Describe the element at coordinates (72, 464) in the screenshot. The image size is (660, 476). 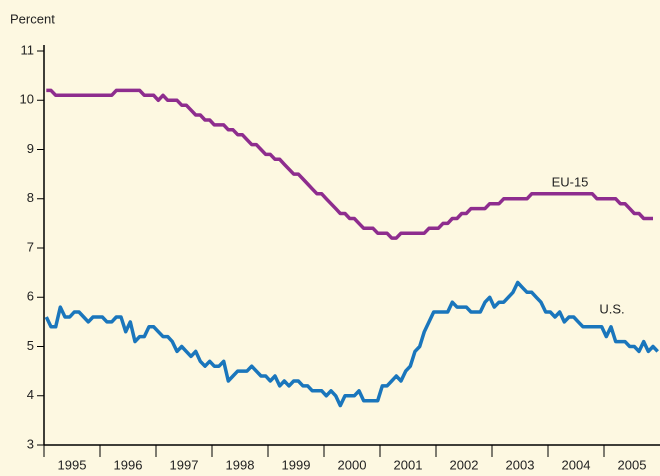
I see `x-tick-label: 1995` at that location.